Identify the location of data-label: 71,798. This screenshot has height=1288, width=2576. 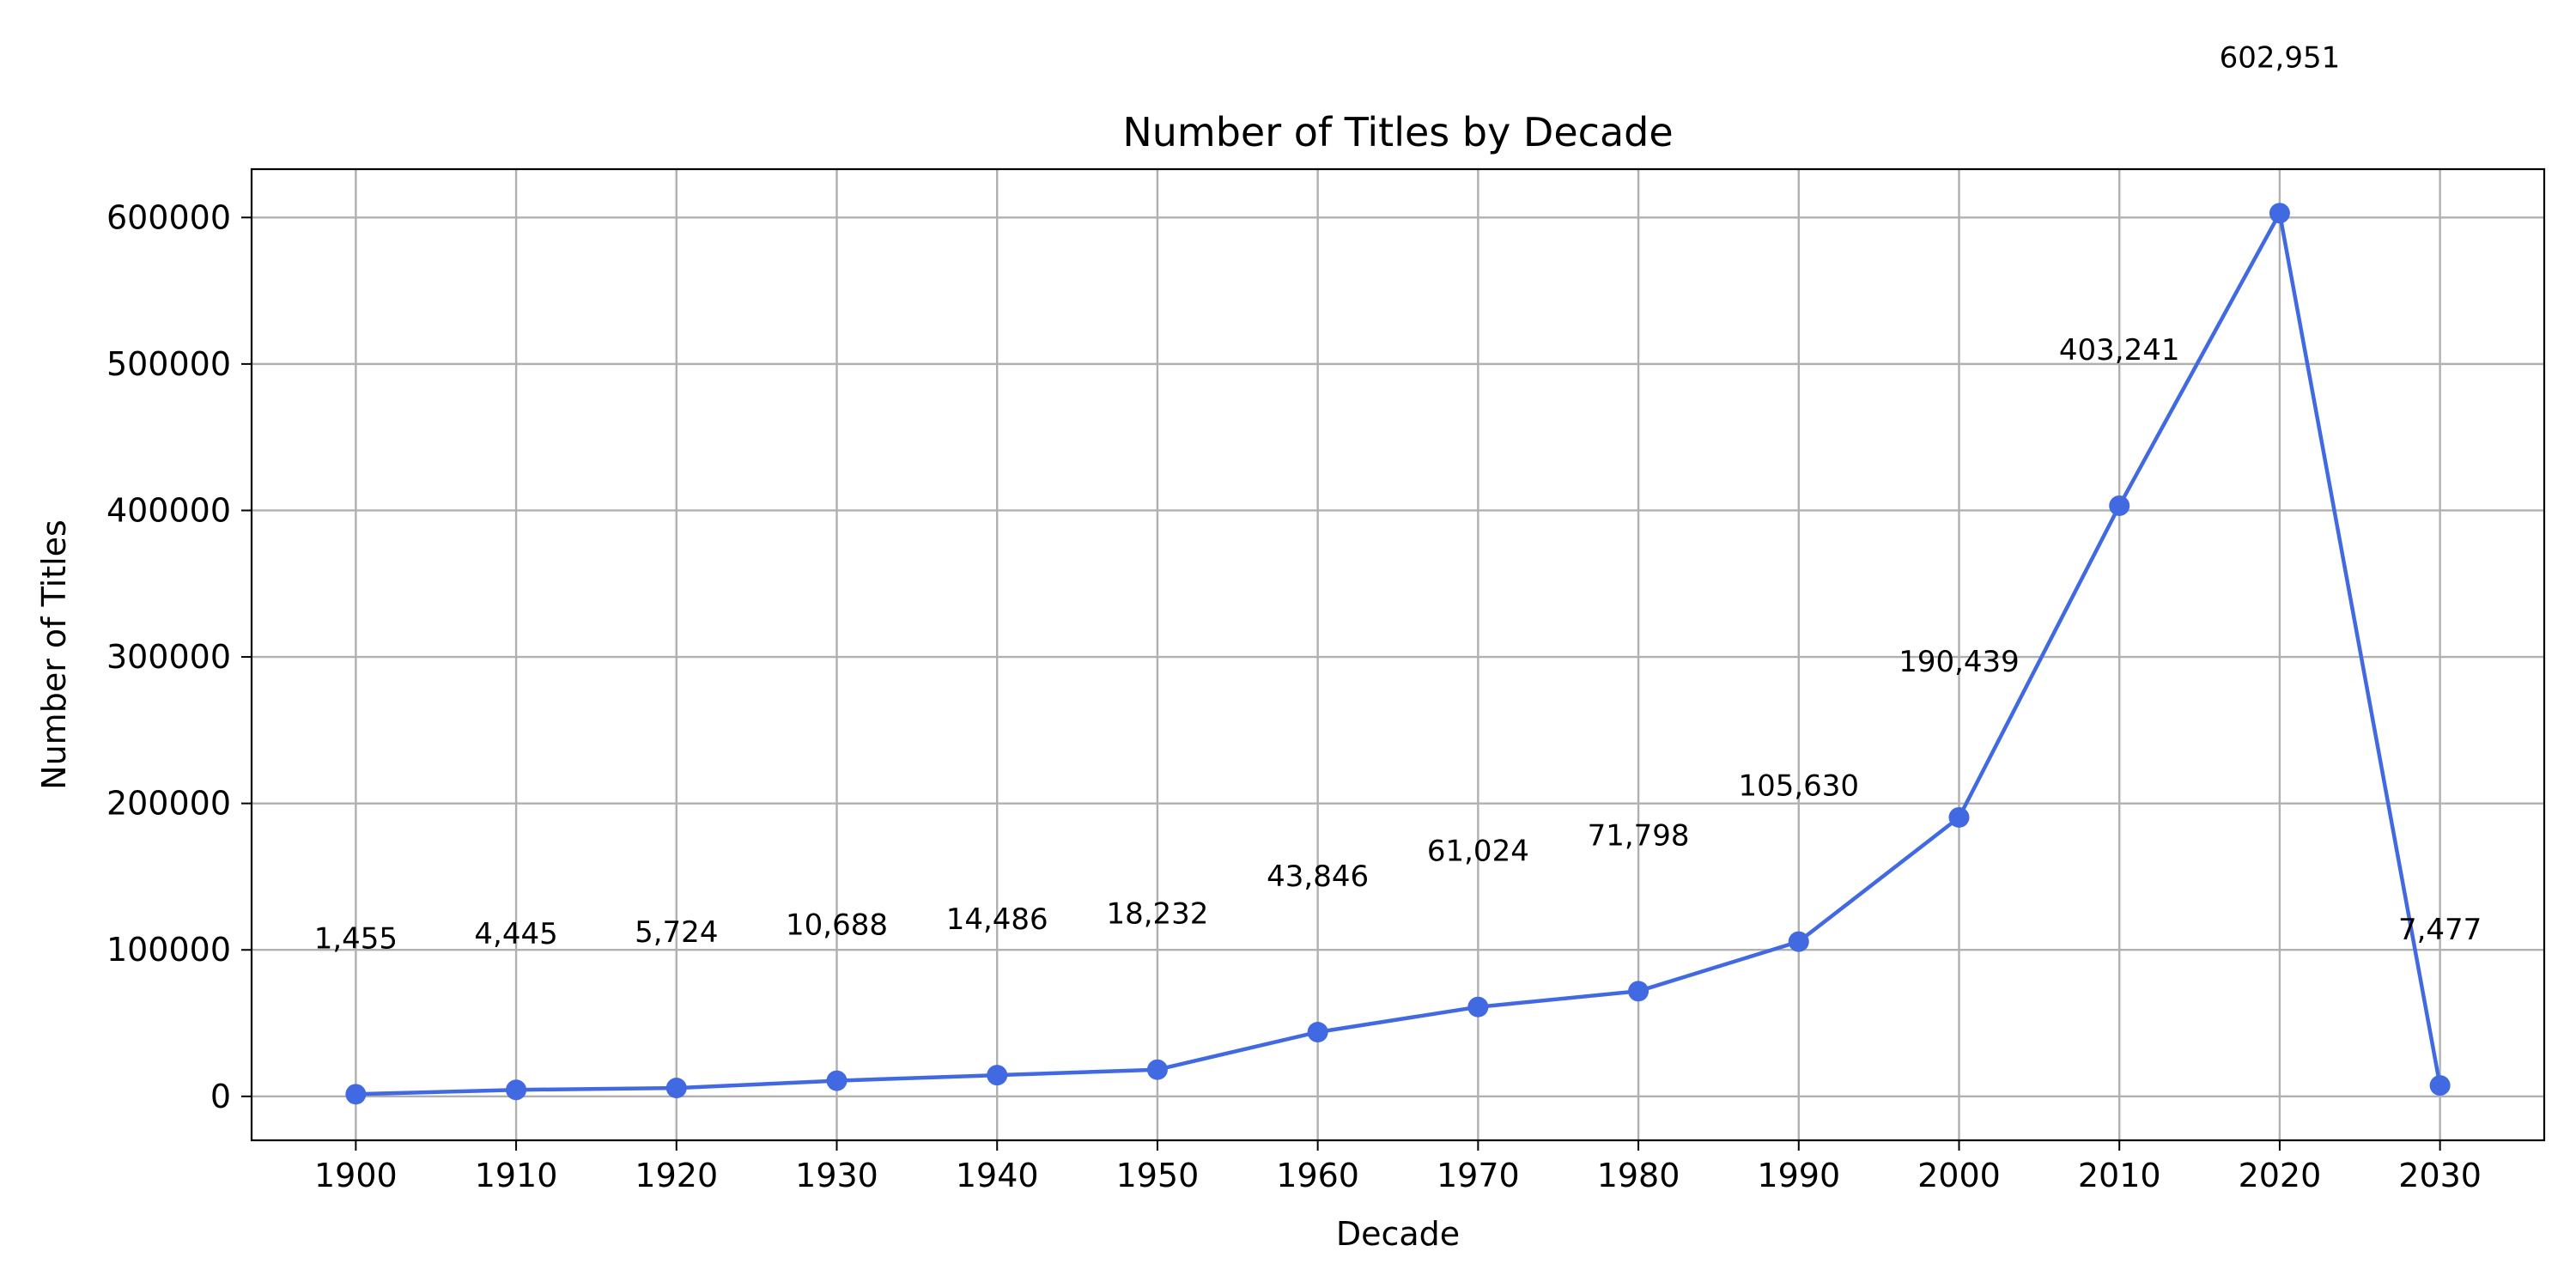
(1639, 835).